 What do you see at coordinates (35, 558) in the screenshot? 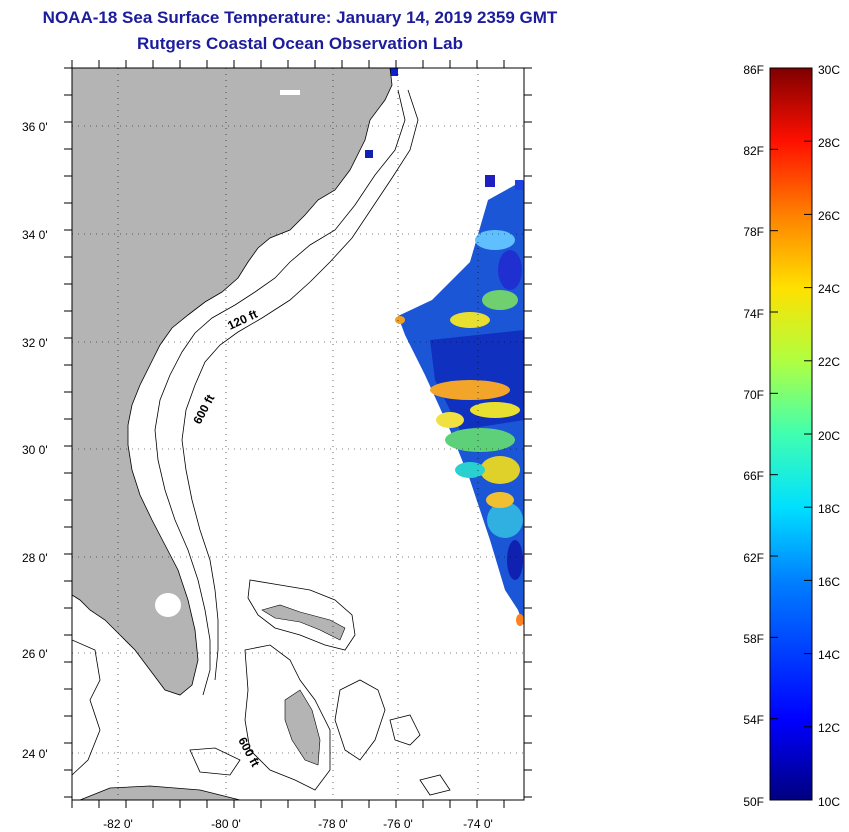
I see `lat-label: 28 0'` at bounding box center [35, 558].